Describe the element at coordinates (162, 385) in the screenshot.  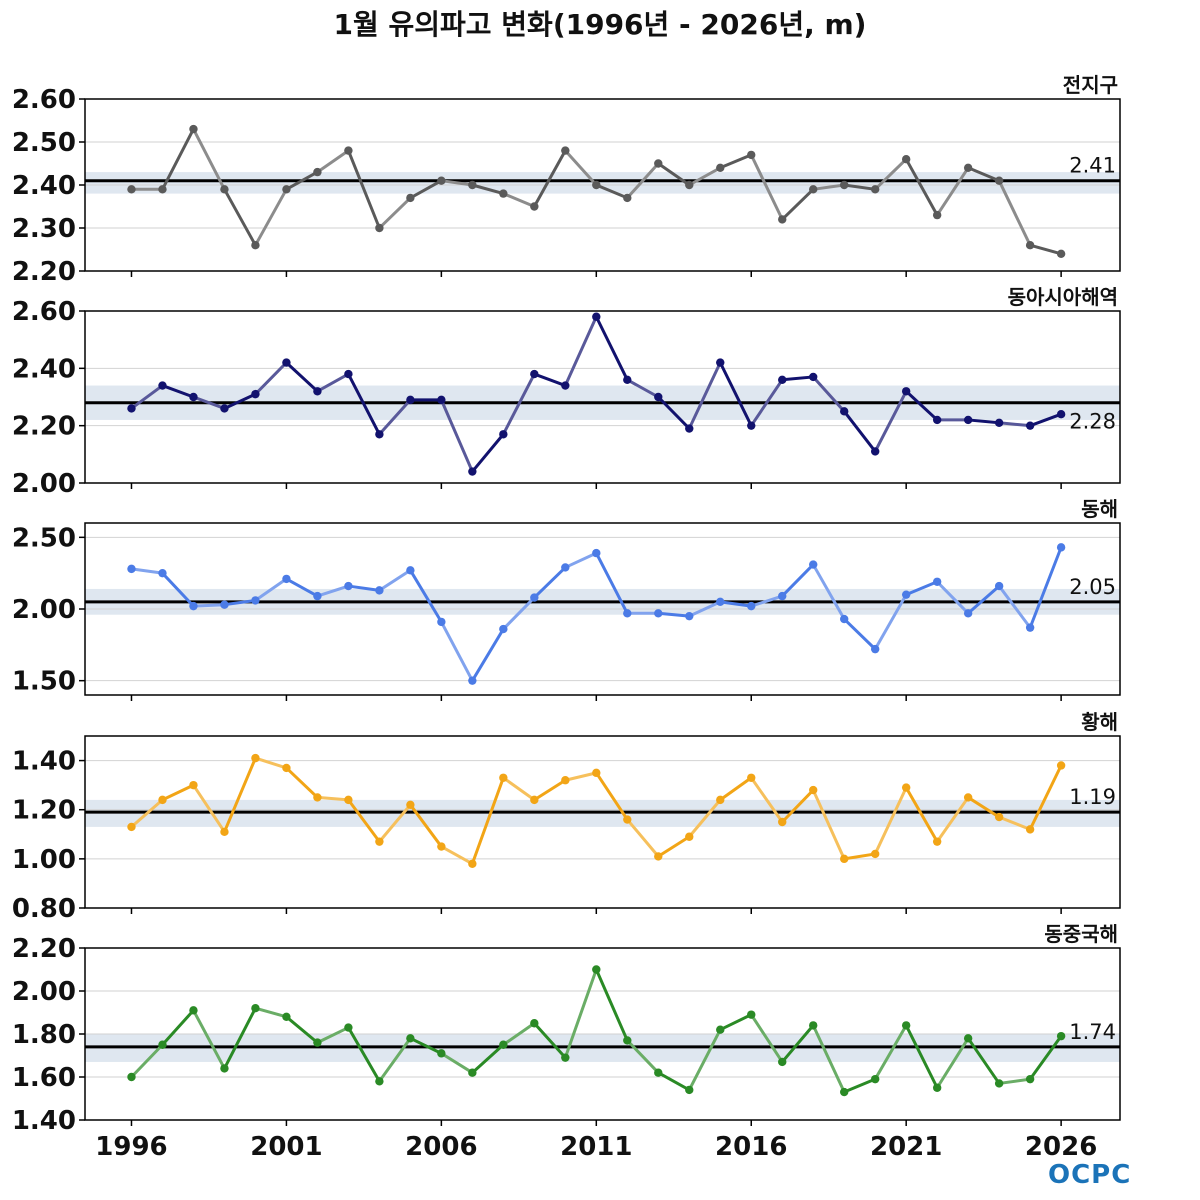
I see `data-point-1997` at that location.